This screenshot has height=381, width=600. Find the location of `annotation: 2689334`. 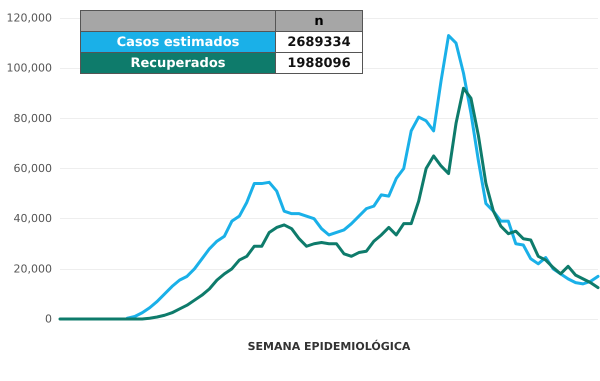

annotation: 2689334 is located at coordinates (319, 42).